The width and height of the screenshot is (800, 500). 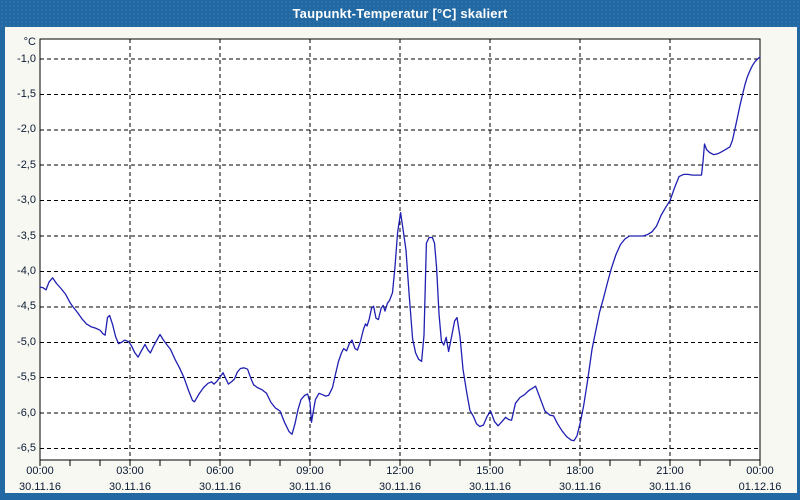 What do you see at coordinates (26, 93) in the screenshot?
I see `y-tick-label: -1,5` at bounding box center [26, 93].